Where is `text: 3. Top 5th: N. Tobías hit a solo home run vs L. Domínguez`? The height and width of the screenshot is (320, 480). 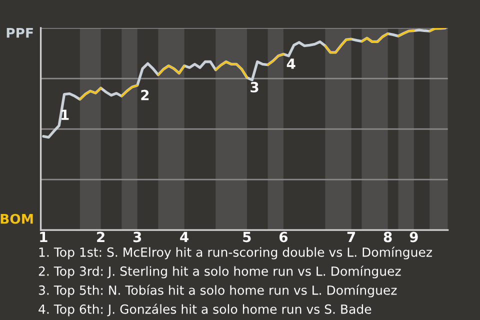
text: 3. Top 5th: N. Tobías hit a solo home run vs L. Domínguez is located at coordinates (217, 291).